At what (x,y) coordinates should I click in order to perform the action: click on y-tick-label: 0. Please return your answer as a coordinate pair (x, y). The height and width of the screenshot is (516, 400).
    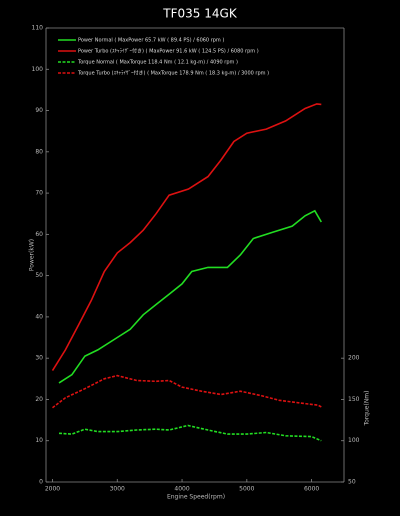
    Looking at the image, I should click on (41, 482).